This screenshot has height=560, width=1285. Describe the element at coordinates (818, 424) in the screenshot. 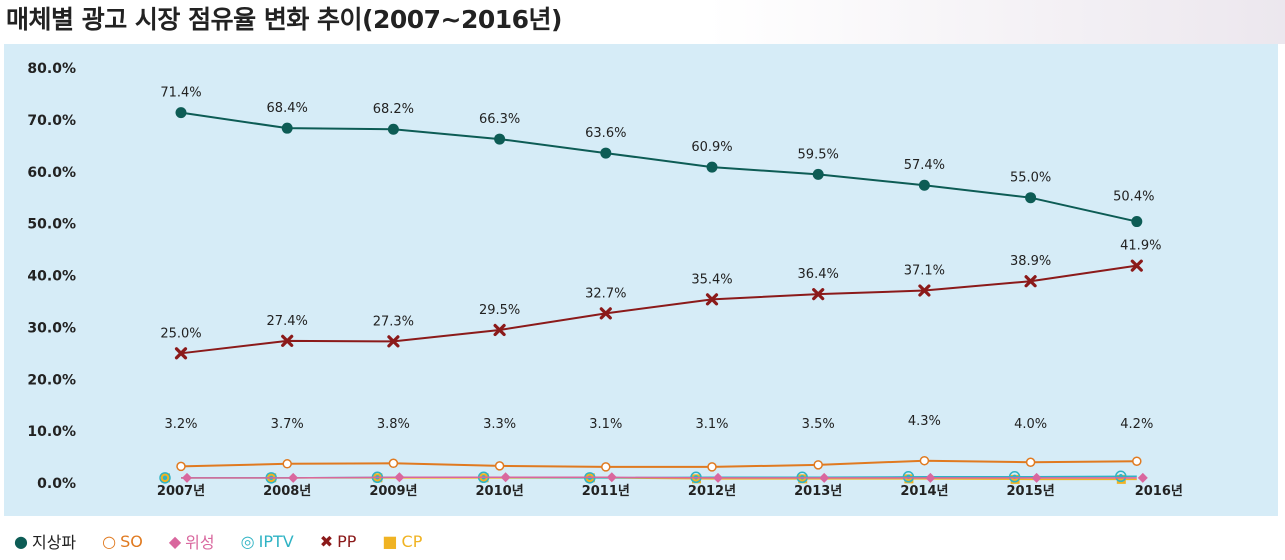

I see `data-label-SO: 3.5%` at that location.